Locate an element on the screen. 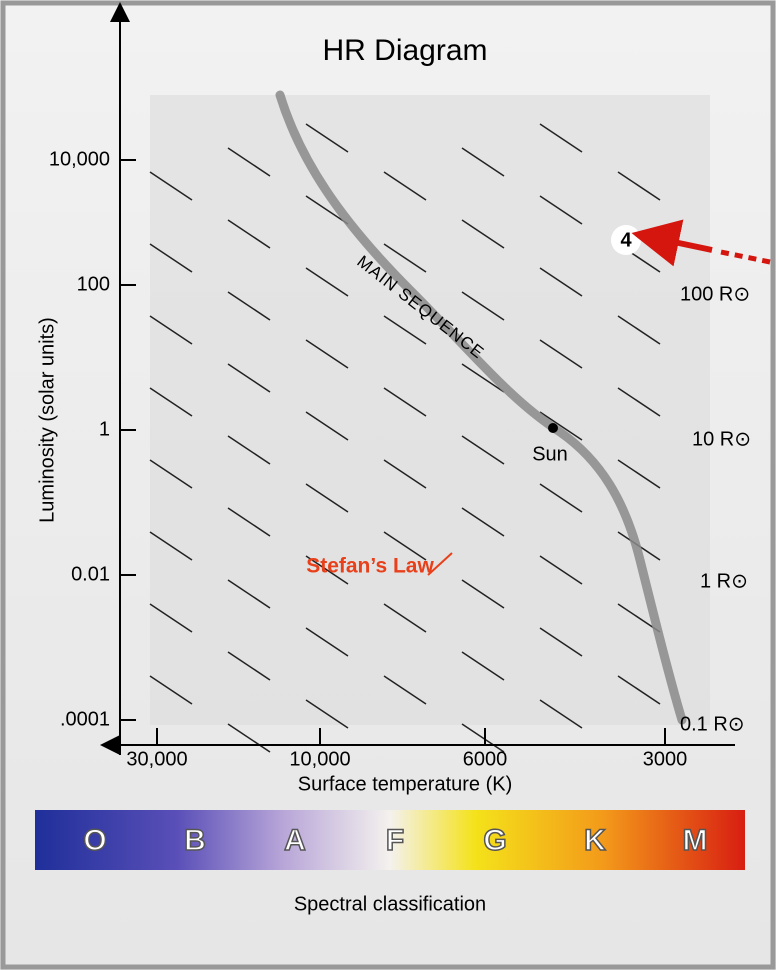 Image resolution: width=776 pixels, height=970 pixels. stefans-law-label: Stefan’s Law is located at coordinates (370, 566).